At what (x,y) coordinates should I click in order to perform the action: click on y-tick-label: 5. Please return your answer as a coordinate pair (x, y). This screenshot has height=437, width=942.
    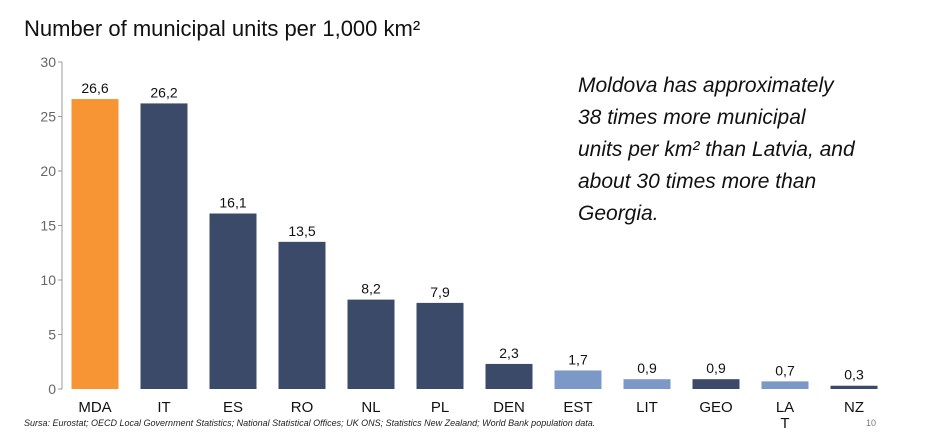
    Looking at the image, I should click on (52, 335).